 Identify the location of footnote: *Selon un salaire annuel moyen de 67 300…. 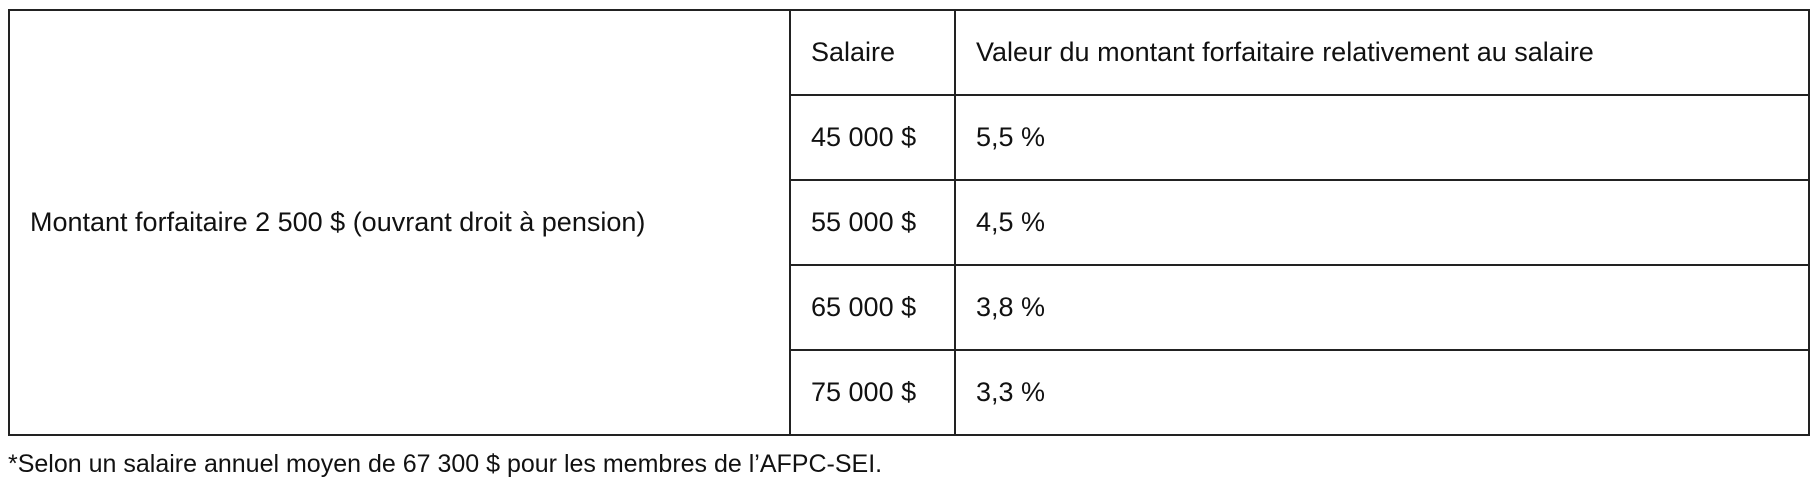
(445, 464).